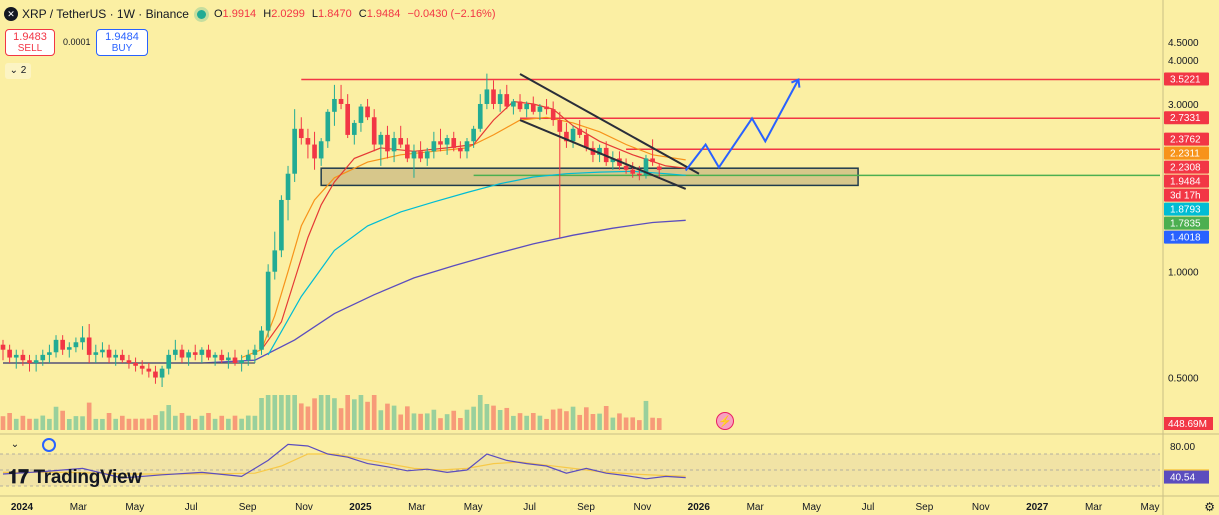  Describe the element at coordinates (49, 445) in the screenshot. I see `rsi-refresh-icon` at that location.